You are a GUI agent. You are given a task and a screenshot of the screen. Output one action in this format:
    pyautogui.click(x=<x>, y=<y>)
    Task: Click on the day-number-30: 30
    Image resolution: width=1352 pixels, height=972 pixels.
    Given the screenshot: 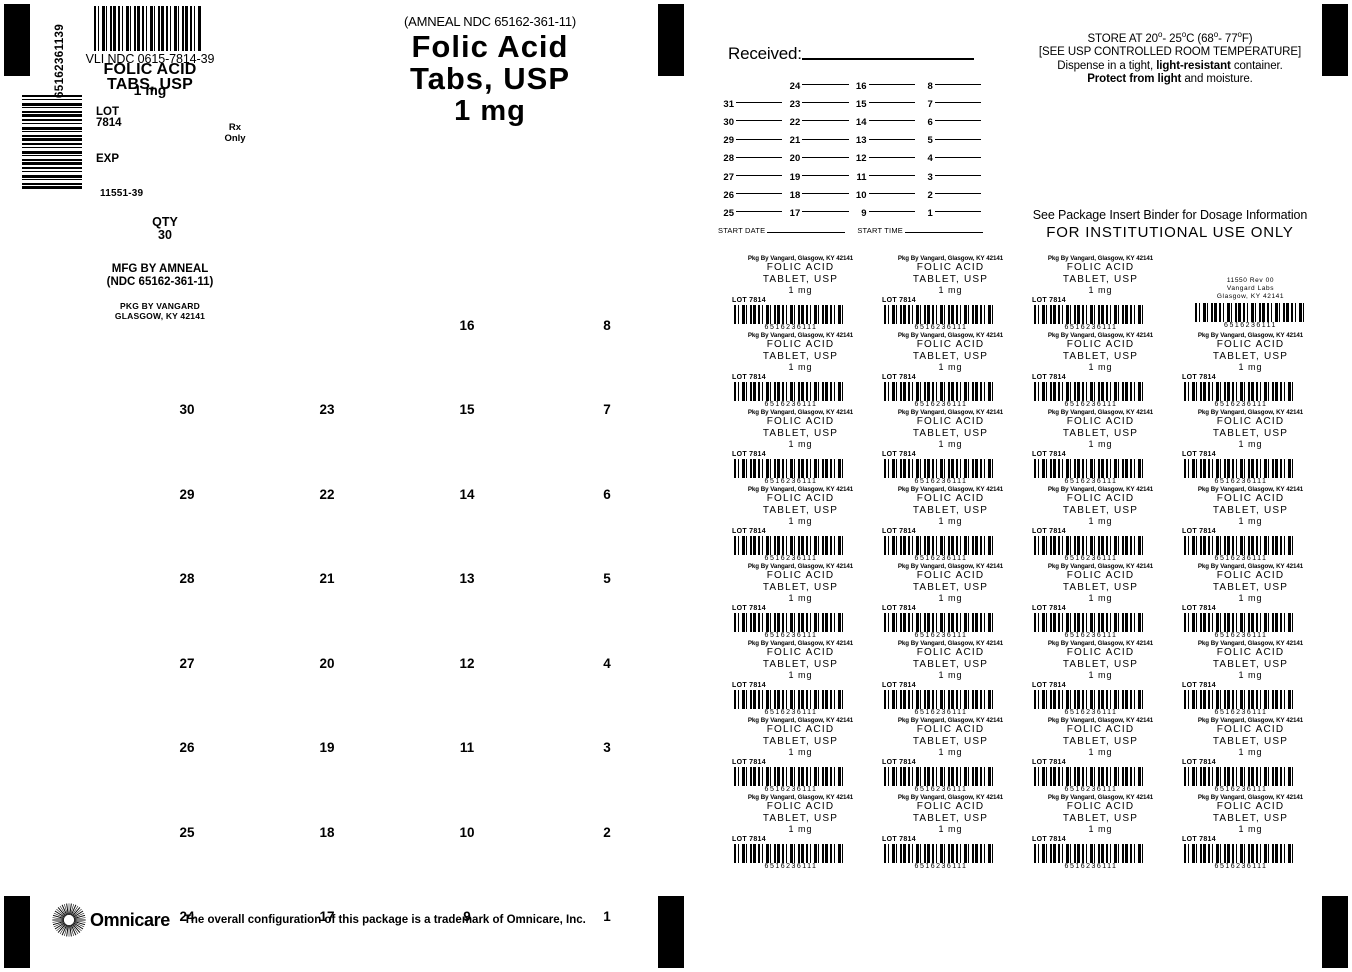 What is the action you would take?
    pyautogui.click(x=728, y=122)
    